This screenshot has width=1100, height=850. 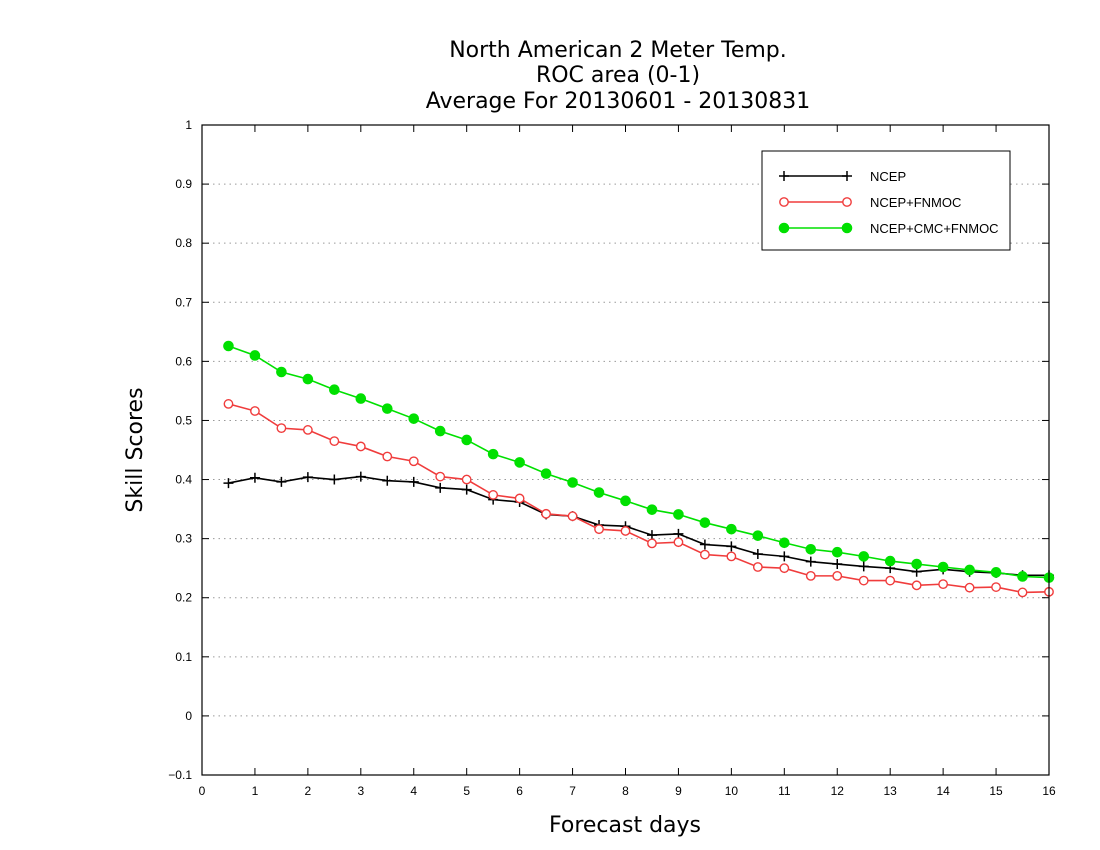 I want to click on x-axis-label: Forecast days, so click(x=625, y=825).